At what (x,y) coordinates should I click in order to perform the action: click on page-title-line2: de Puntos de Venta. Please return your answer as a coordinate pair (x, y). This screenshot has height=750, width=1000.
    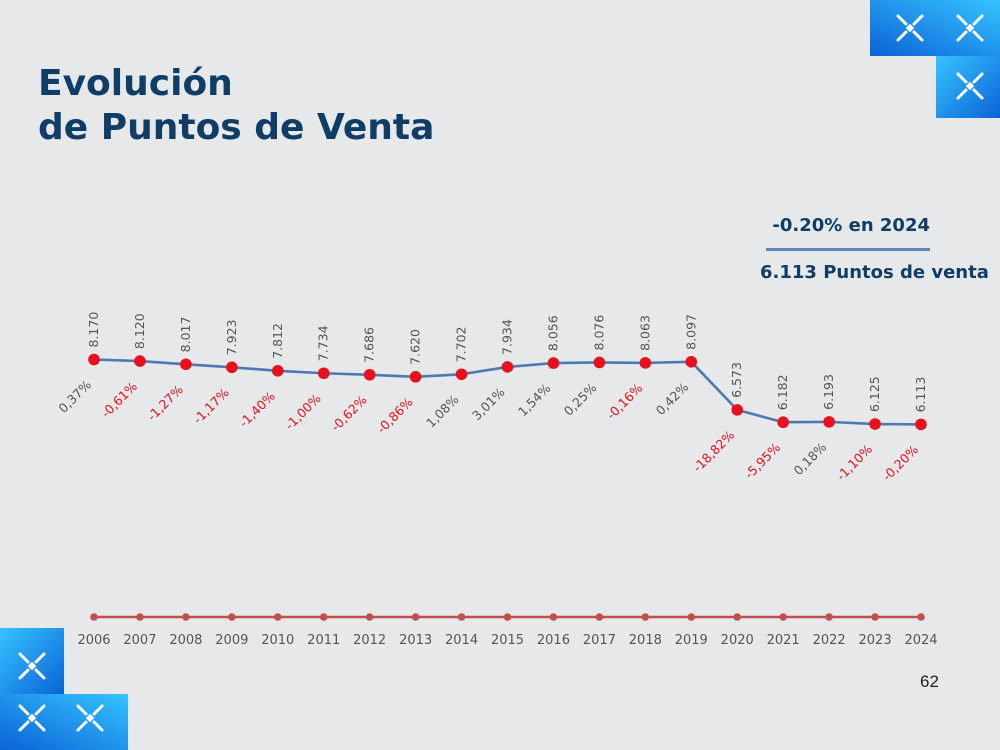
    Looking at the image, I should click on (236, 127).